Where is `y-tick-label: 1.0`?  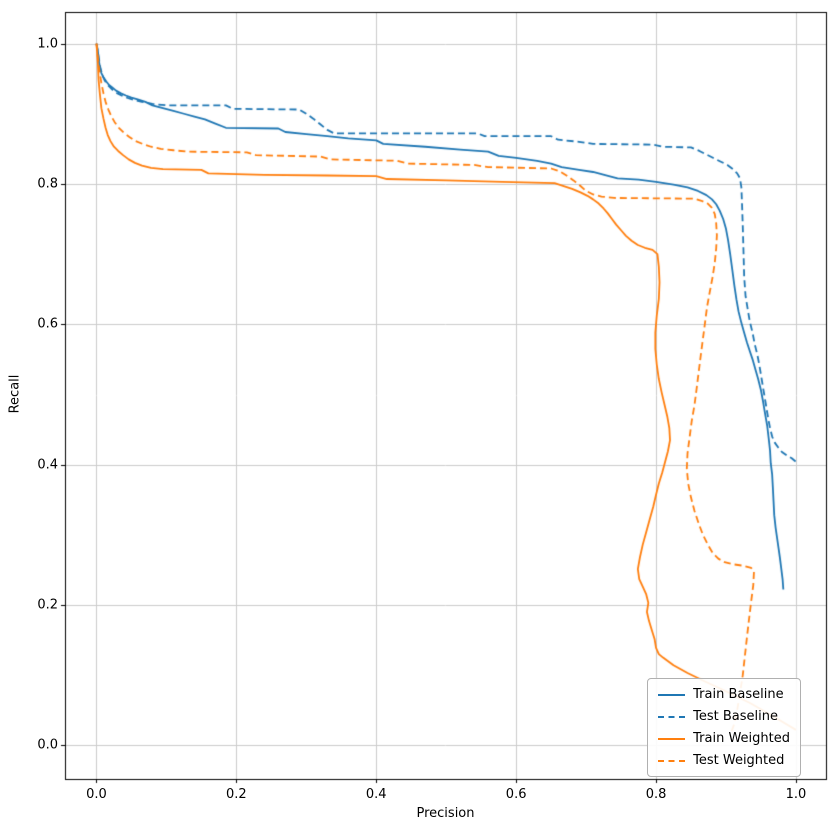
y-tick-label: 1.0 is located at coordinates (47, 44).